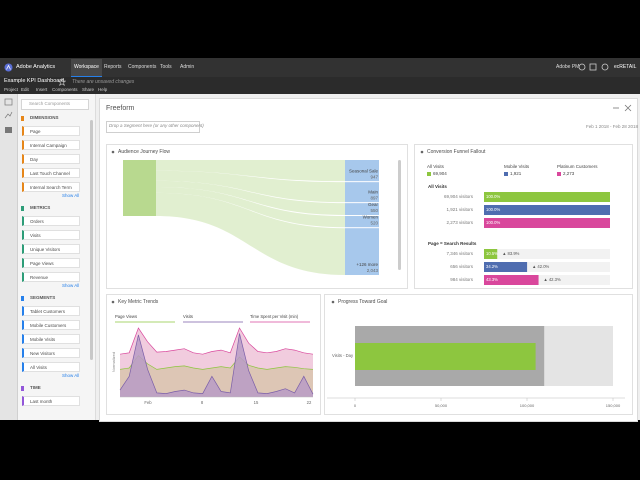 The width and height of the screenshot is (640, 480). What do you see at coordinates (40, 118) in the screenshot?
I see `section-header: DIMENSIONS` at bounding box center [40, 118].